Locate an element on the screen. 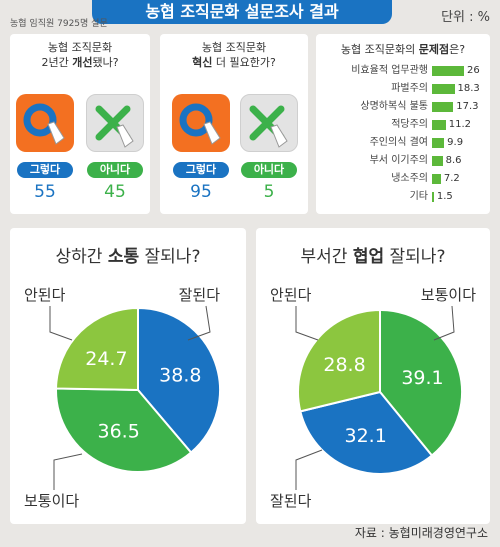 This screenshot has width=500, height=547. pie2-title: 부서간 협업 잘되나? is located at coordinates (373, 254).